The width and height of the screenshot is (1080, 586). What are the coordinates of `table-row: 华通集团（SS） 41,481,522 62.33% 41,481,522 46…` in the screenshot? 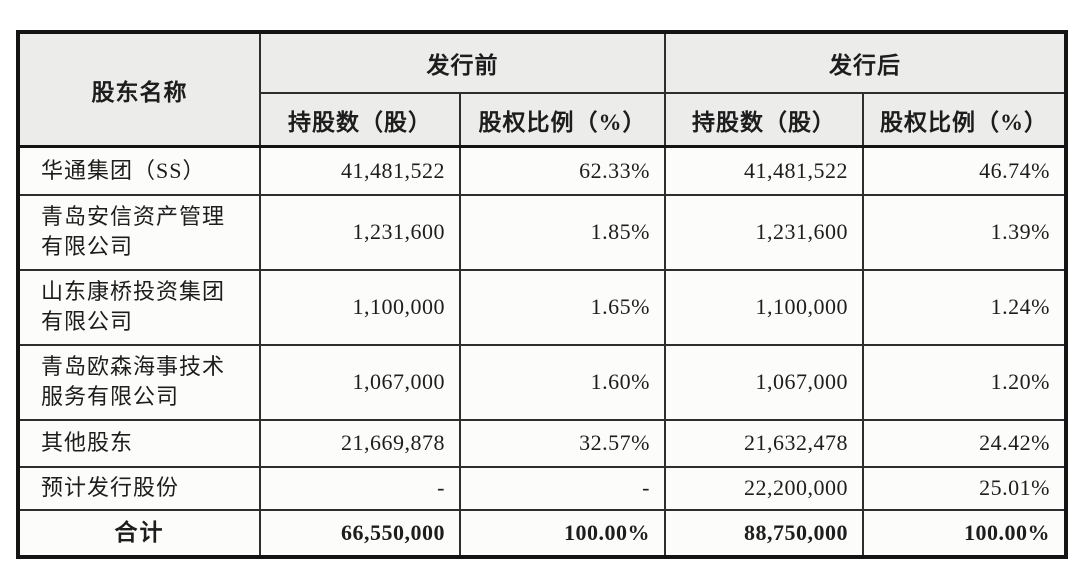 It's located at (542, 170).